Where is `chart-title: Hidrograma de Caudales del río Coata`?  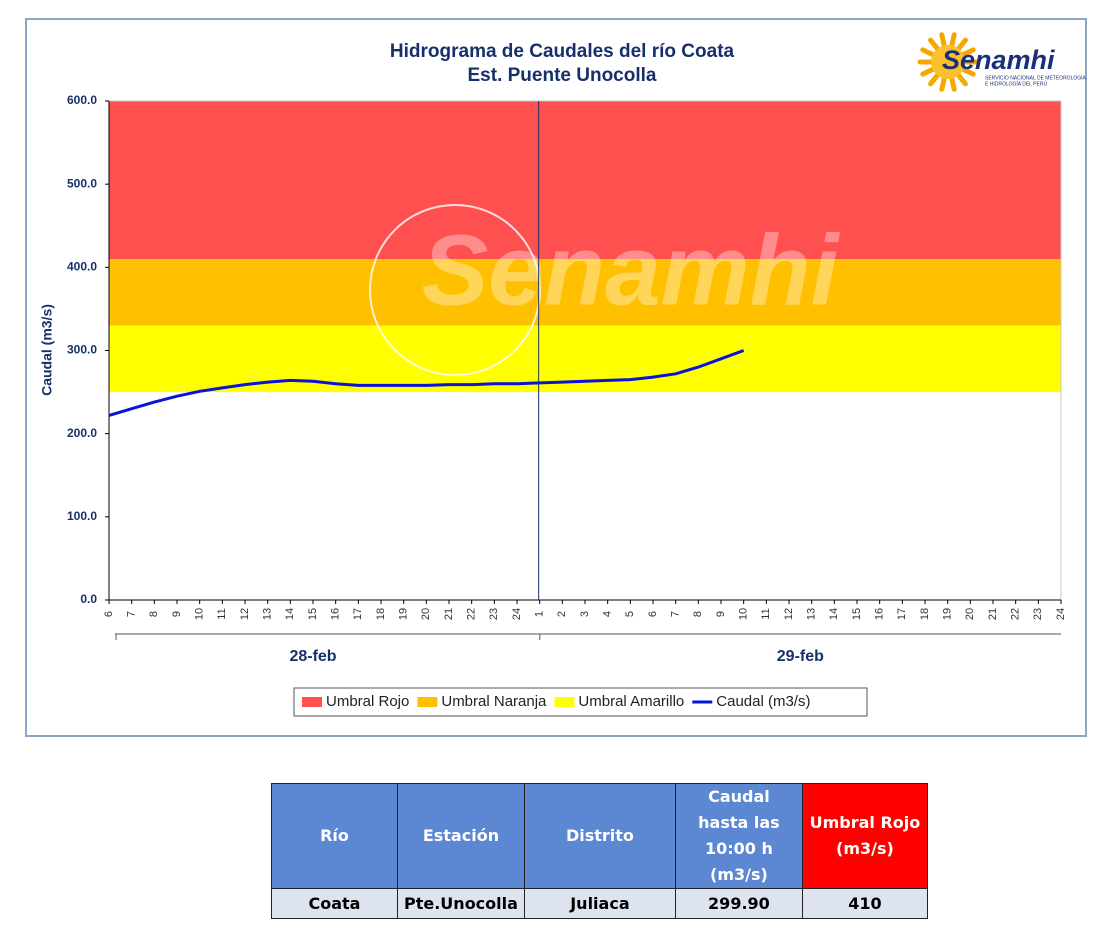
chart-title: Hidrograma de Caudales del río Coata is located at coordinates (562, 51).